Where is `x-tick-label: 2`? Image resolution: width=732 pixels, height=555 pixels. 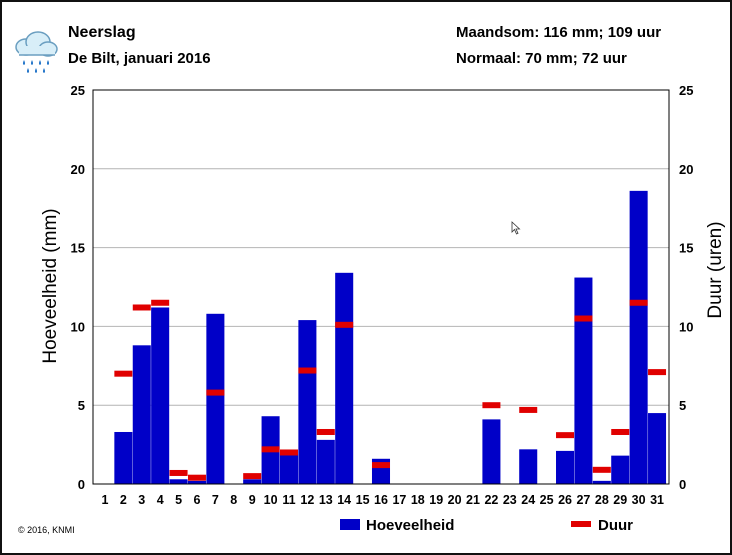 x-tick-label: 2 is located at coordinates (123, 500).